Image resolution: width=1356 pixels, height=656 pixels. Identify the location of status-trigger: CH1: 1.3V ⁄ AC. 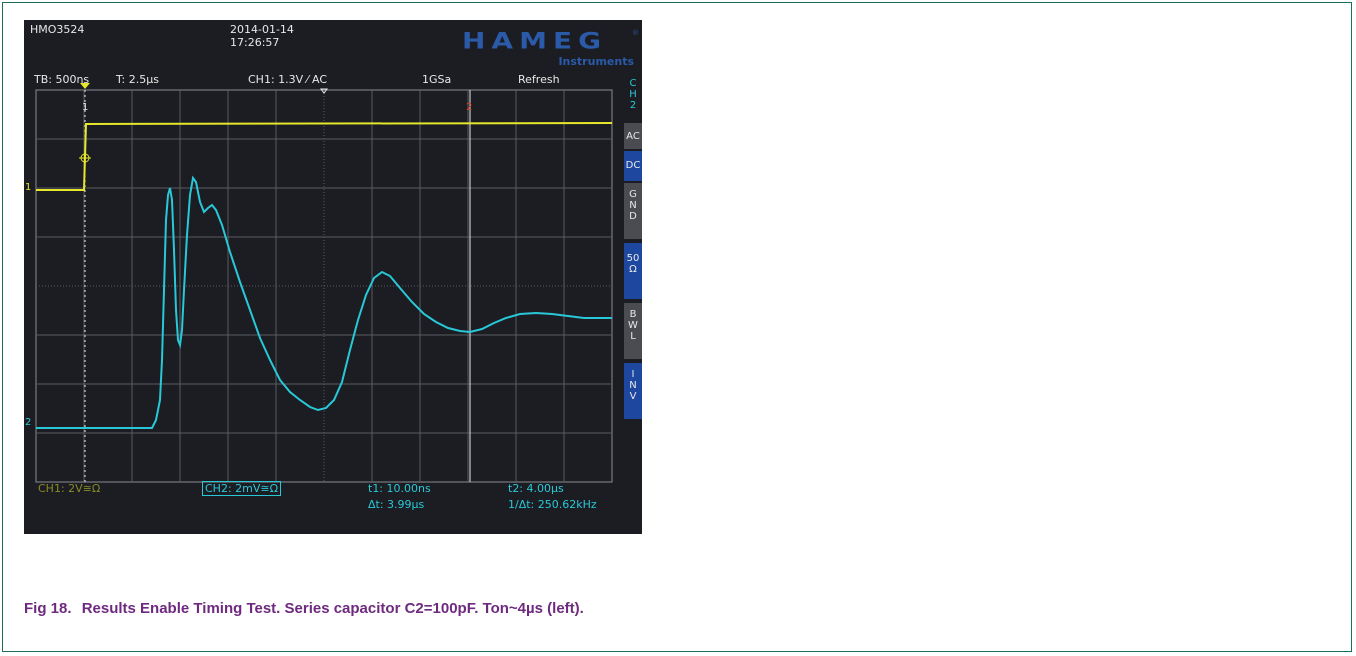
(288, 79).